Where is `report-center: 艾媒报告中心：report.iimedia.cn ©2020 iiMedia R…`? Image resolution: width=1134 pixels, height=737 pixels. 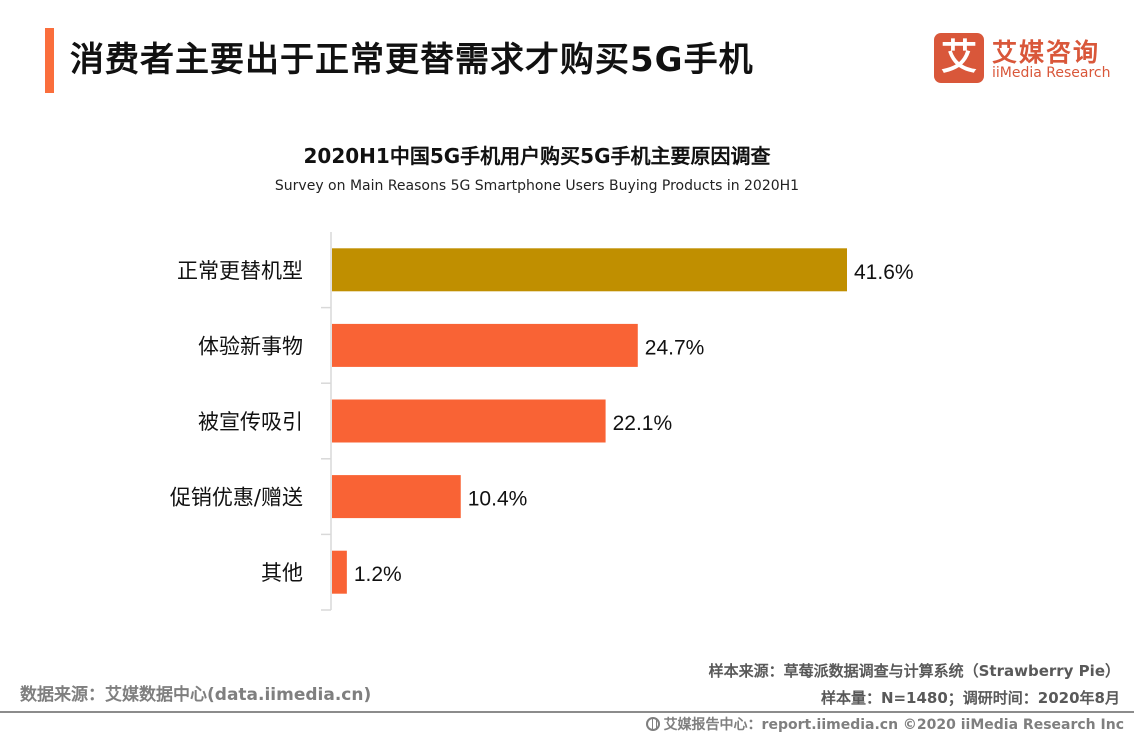
report-center: 艾媒报告中心：report.iimedia.cn ©2020 iiMedia R… is located at coordinates (884, 724).